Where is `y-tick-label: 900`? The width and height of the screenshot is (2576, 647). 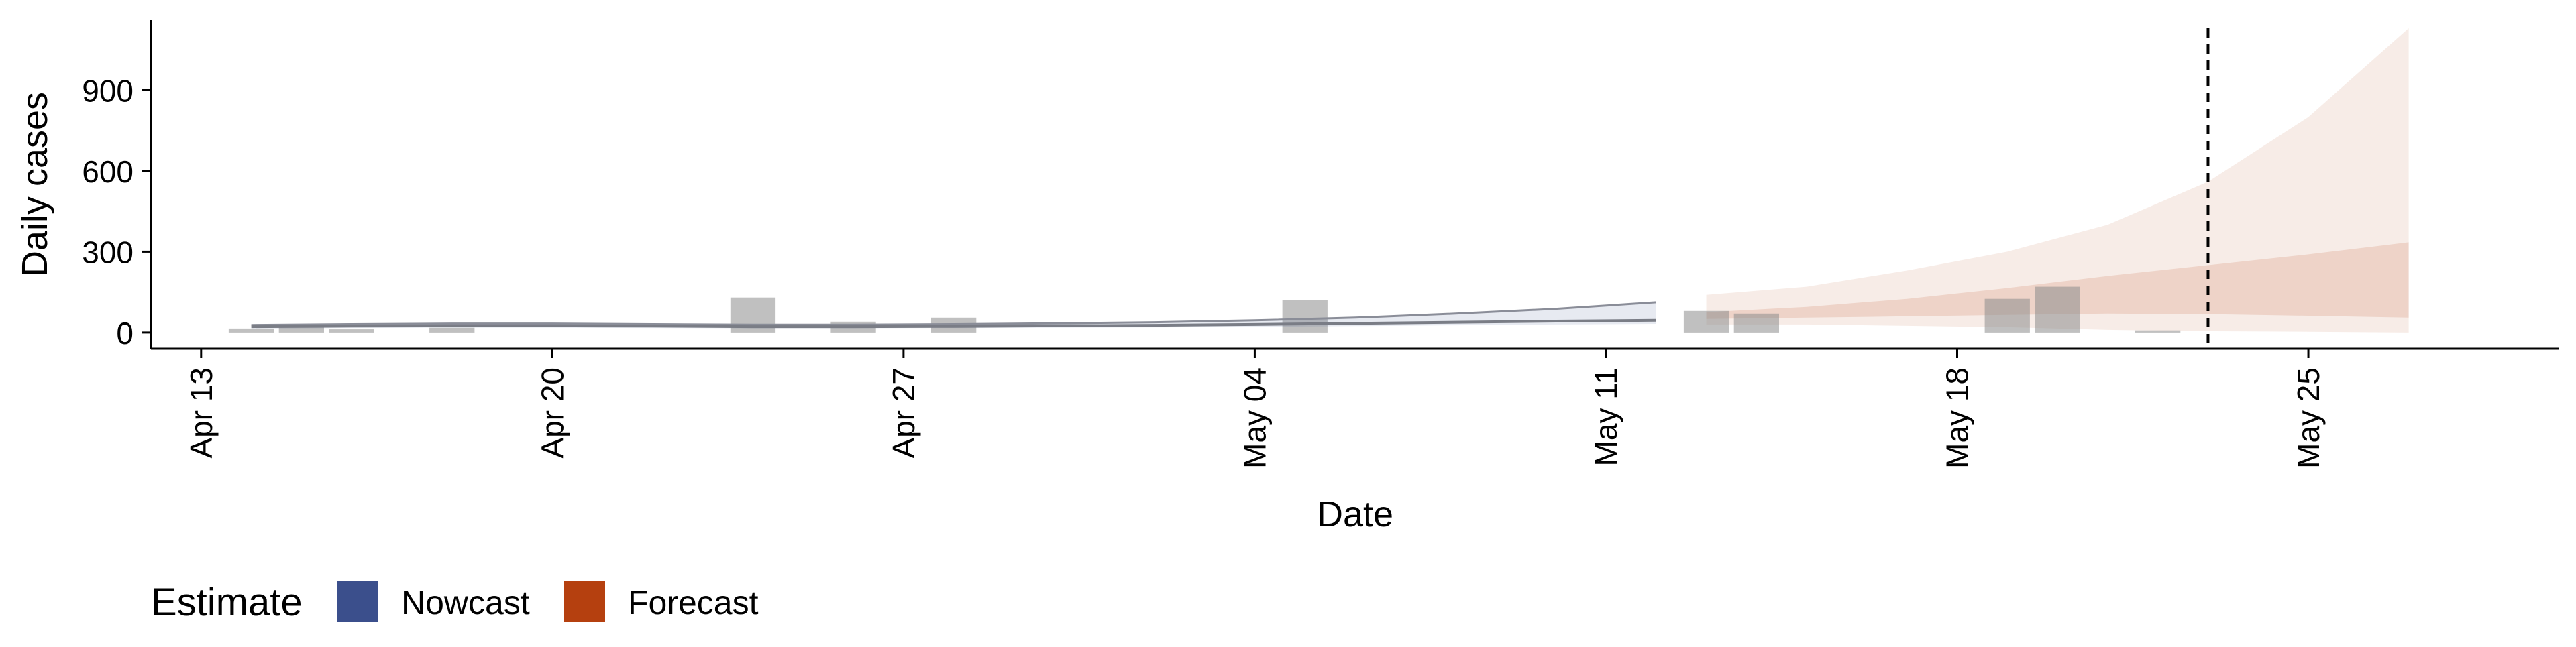
y-tick-label: 900 is located at coordinates (107, 90).